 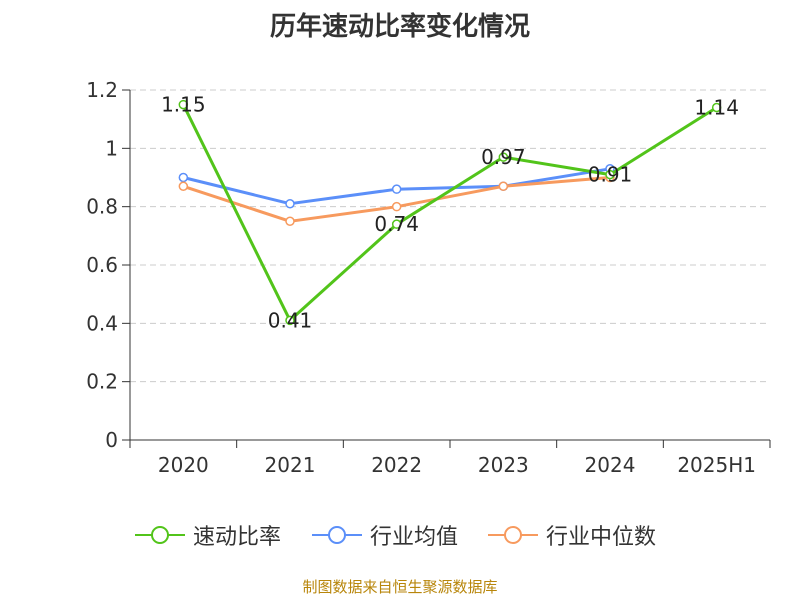 I want to click on legend-marker-quick-ratio, so click(x=160, y=535).